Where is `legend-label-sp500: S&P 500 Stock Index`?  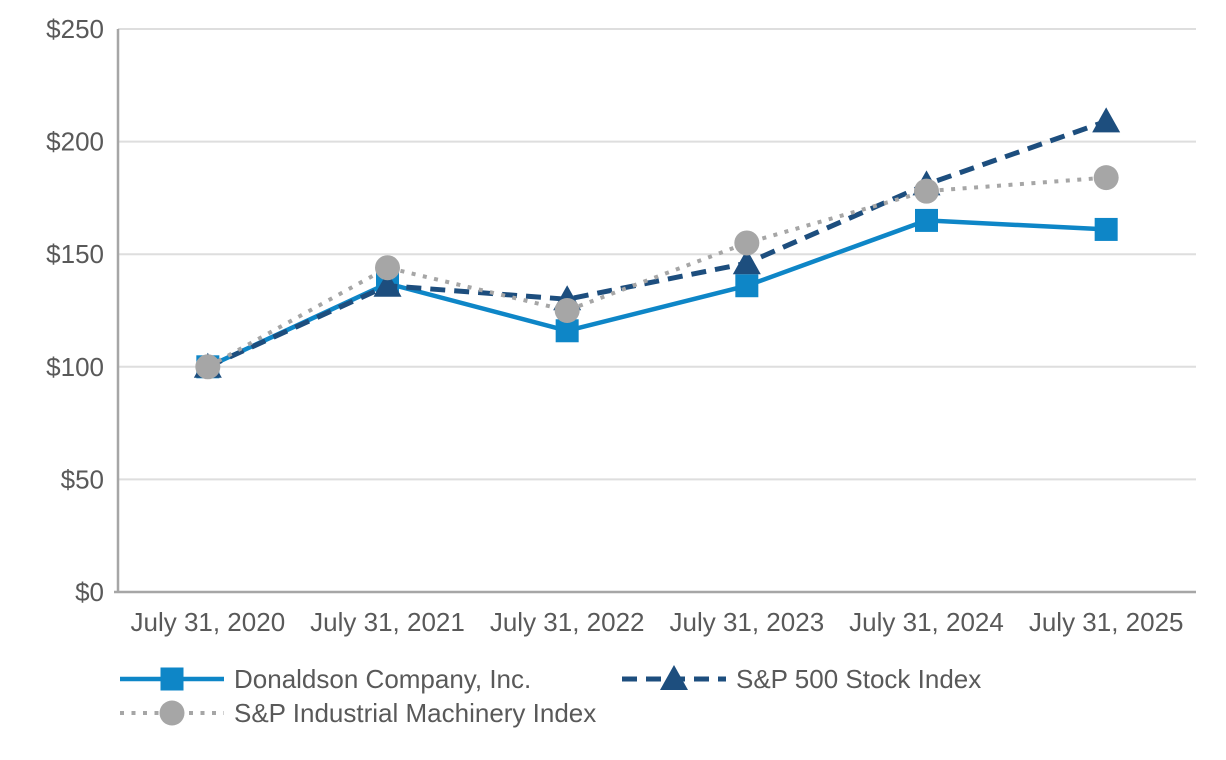 legend-label-sp500: S&P 500 Stock Index is located at coordinates (859, 679).